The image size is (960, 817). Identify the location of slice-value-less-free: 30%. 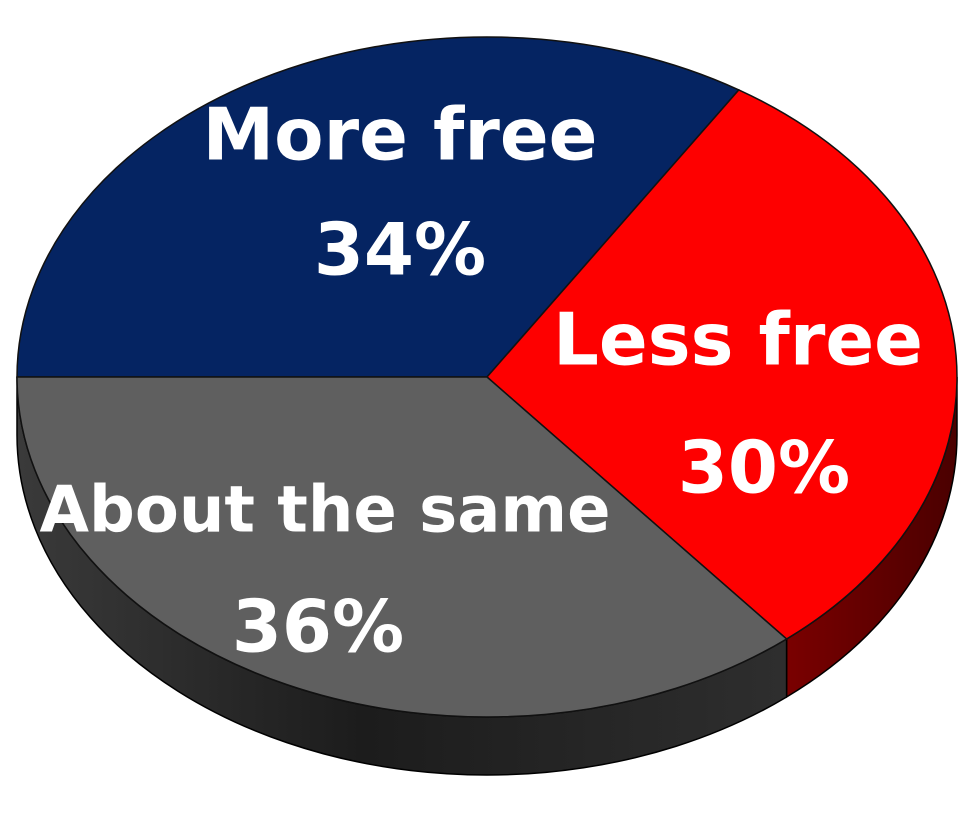
(764, 468).